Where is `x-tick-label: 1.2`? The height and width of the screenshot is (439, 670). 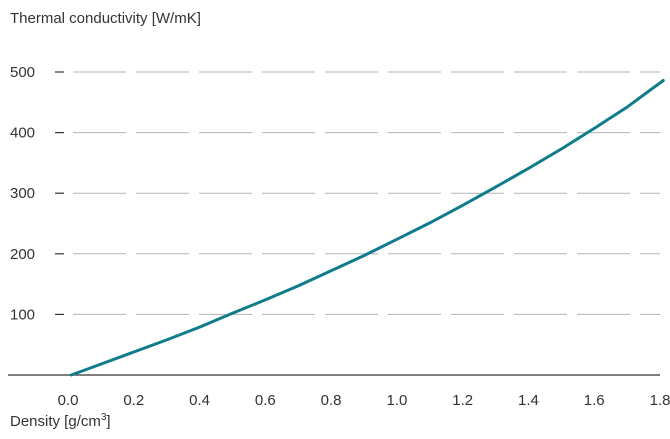 x-tick-label: 1.2 is located at coordinates (462, 400).